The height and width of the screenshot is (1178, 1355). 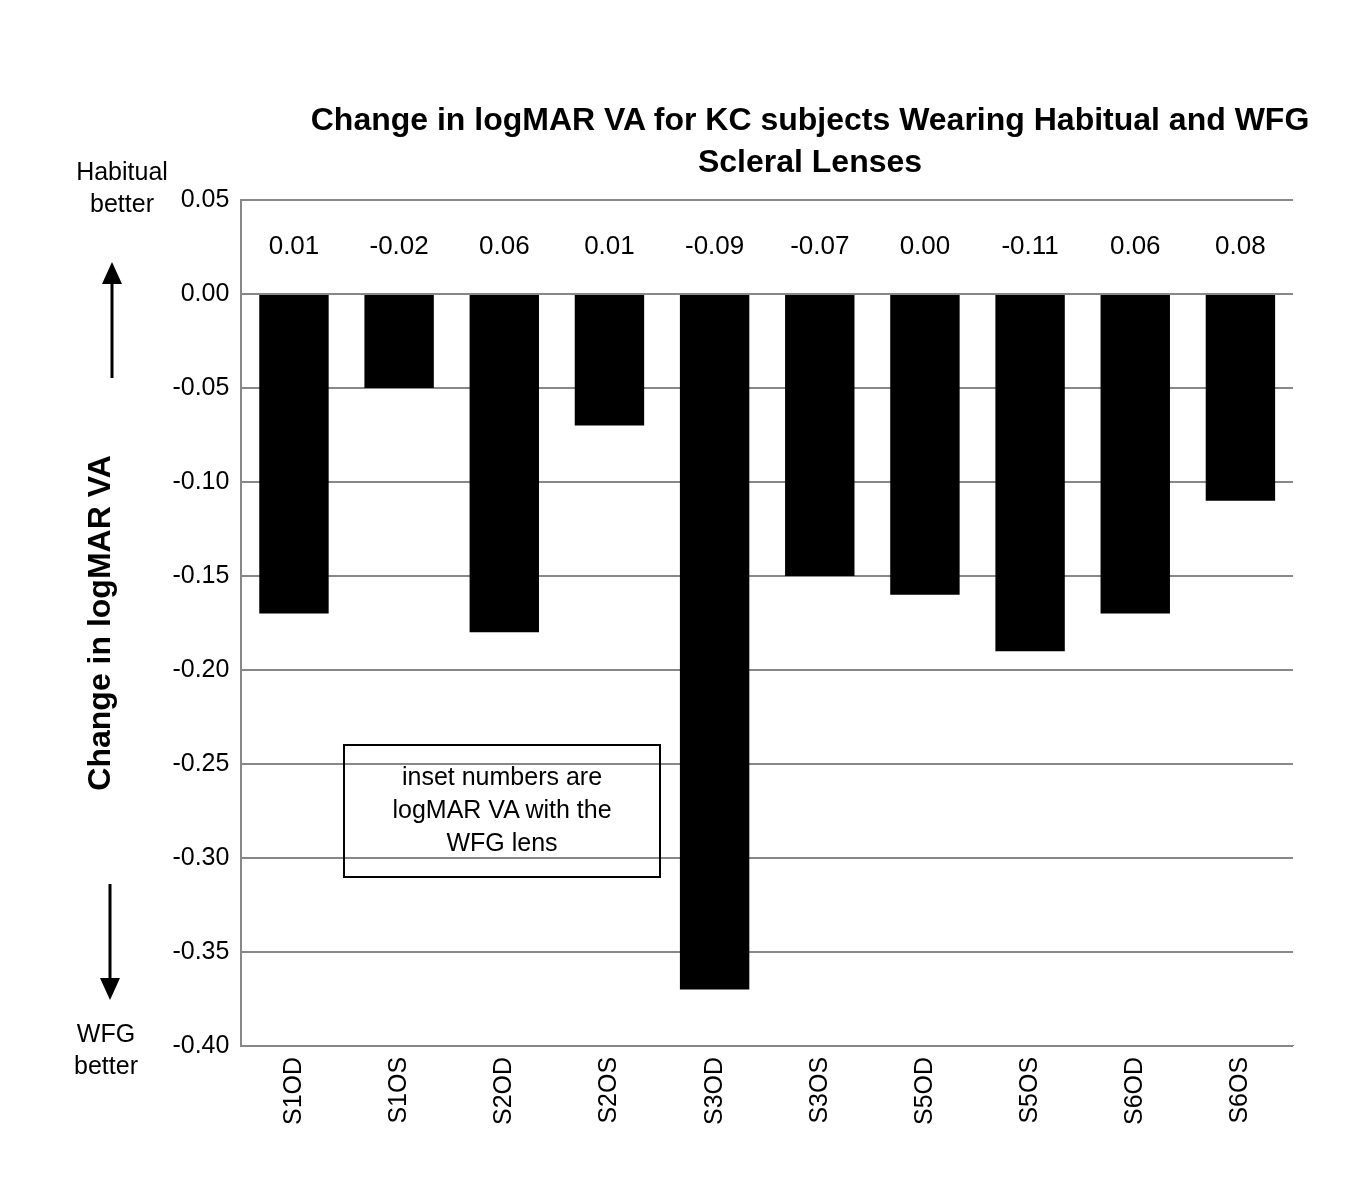 What do you see at coordinates (201, 949) in the screenshot?
I see `y-tick-label: -0.35` at bounding box center [201, 949].